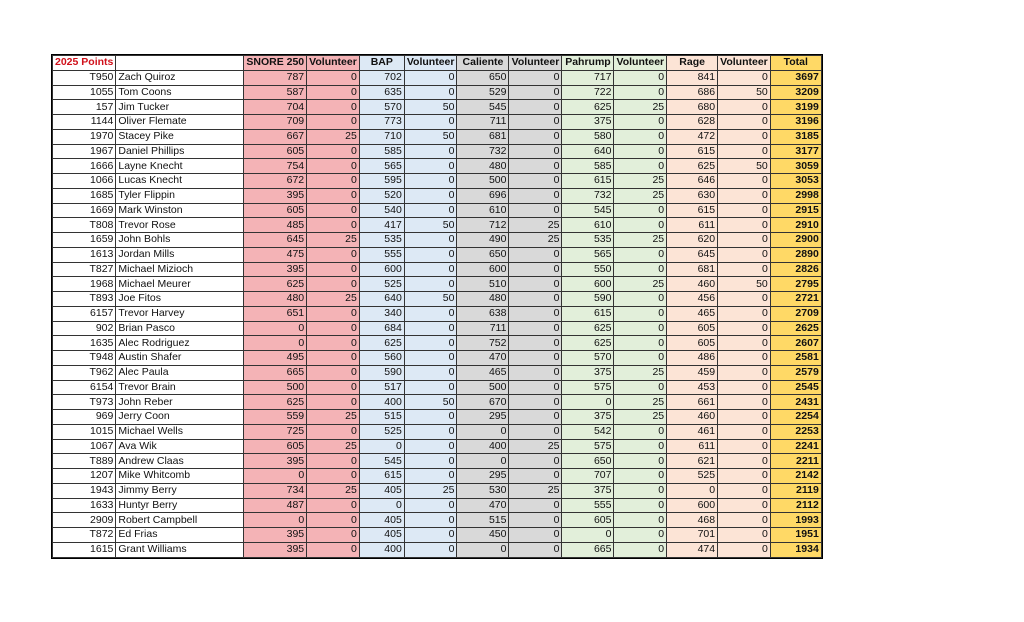  Describe the element at coordinates (180, 63) in the screenshot. I see `name-header` at that location.